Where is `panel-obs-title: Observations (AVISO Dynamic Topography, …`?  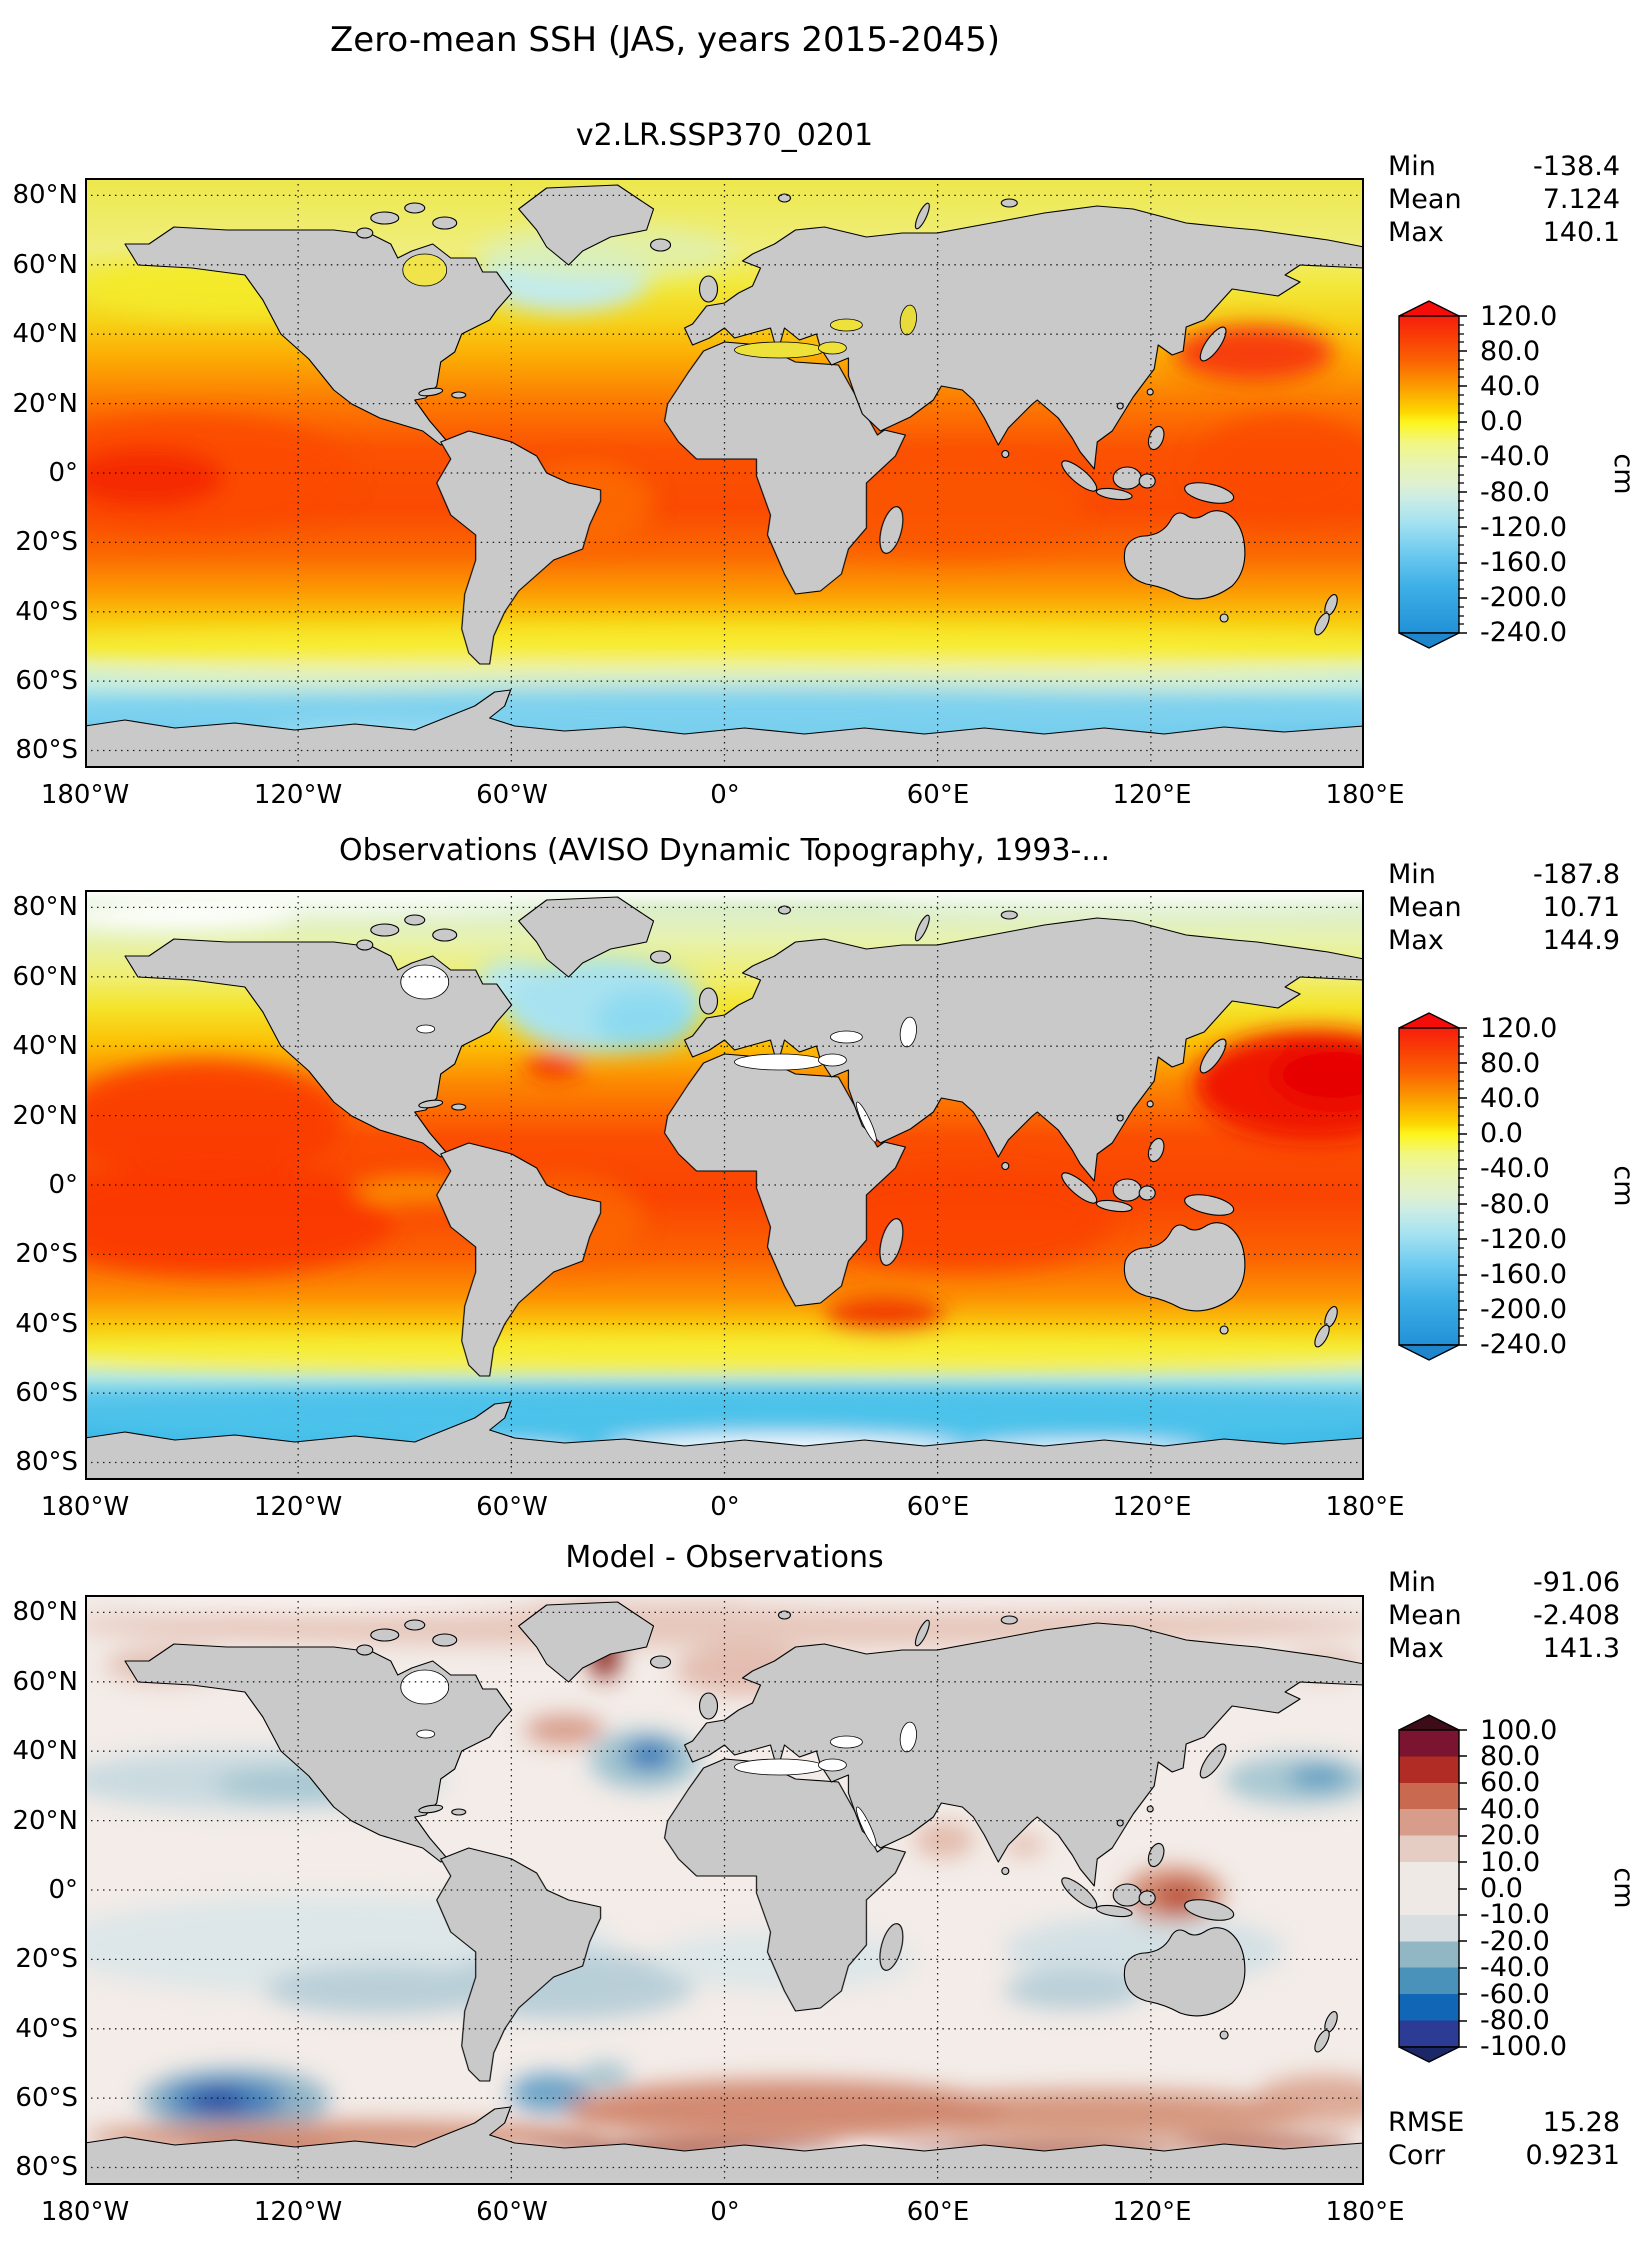
panel-obs-title: Observations (AVISO Dynamic Topography, … is located at coordinates (724, 850).